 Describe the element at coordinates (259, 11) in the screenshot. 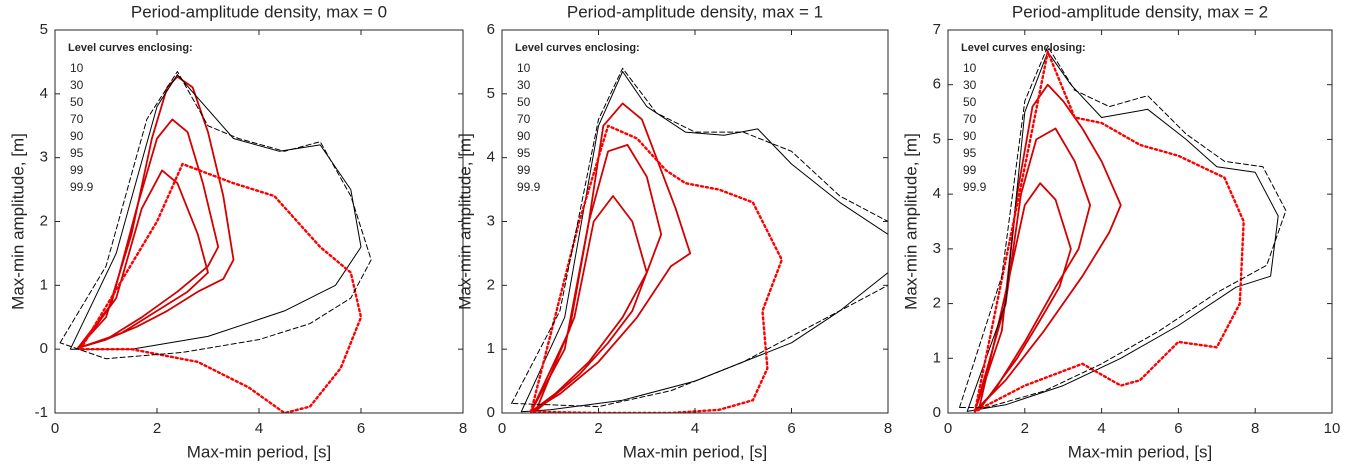

I see `chart-title: Period-amplitude density, max = 0` at that location.